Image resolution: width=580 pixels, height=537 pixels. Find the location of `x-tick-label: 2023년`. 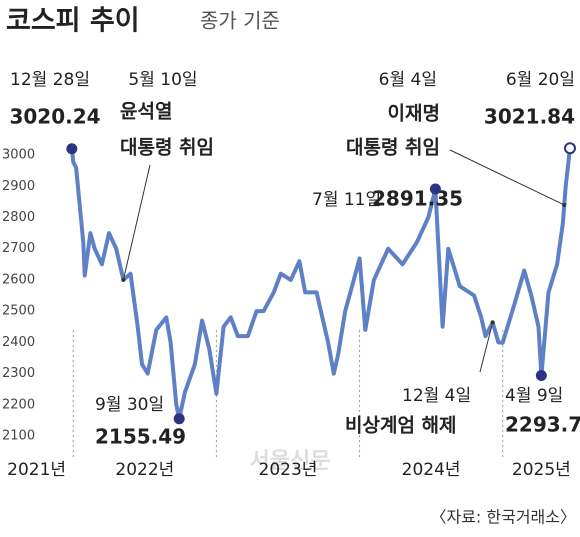

x-tick-label: 2023년 is located at coordinates (288, 470).